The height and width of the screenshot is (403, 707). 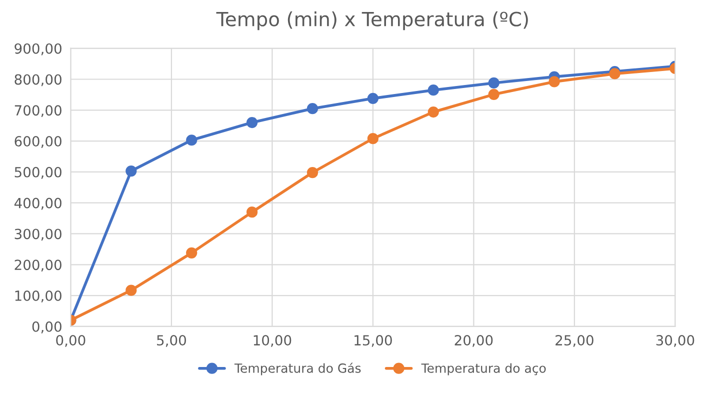 I want to click on y-tick-label: 800,00, so click(x=38, y=80).